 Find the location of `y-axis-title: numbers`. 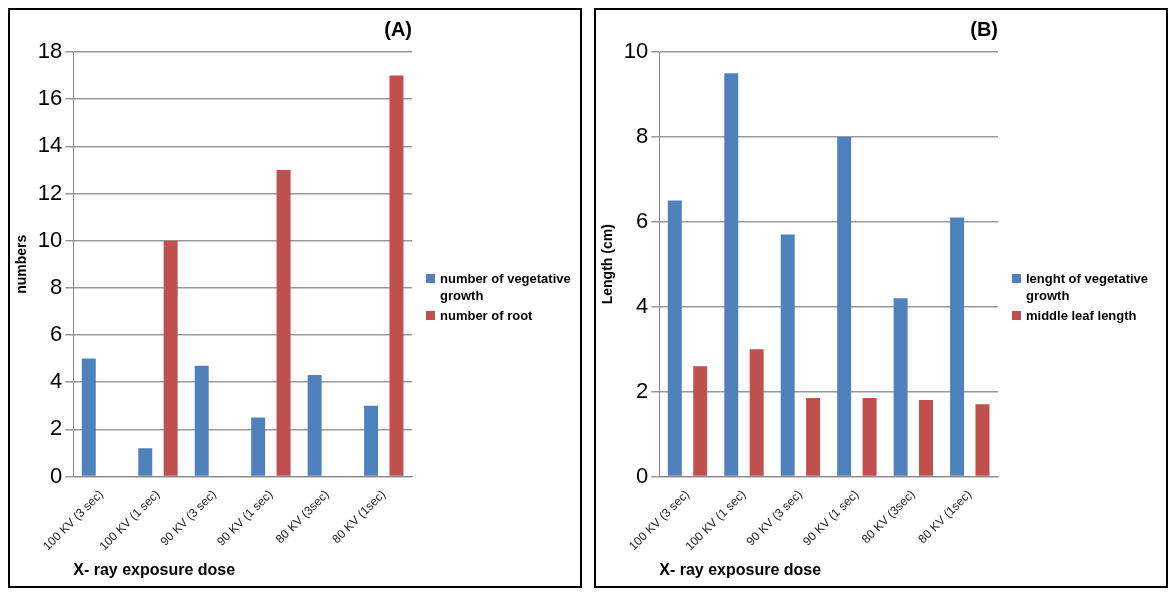

y-axis-title: numbers is located at coordinates (21, 264).